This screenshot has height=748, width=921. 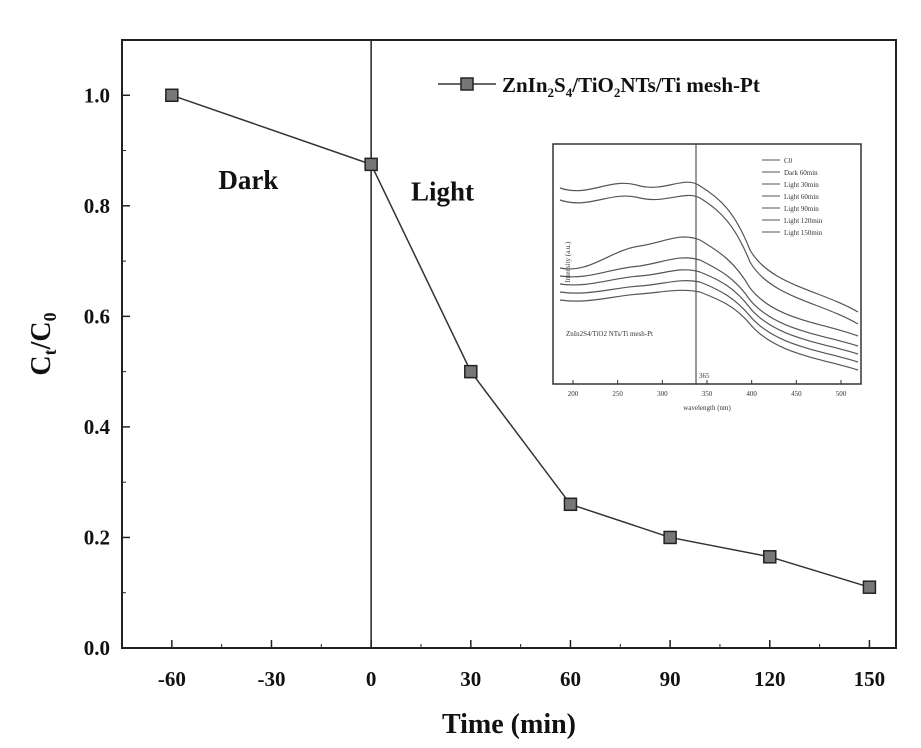 What do you see at coordinates (97, 95) in the screenshot?
I see `y-tick-label: 1.0` at bounding box center [97, 95].